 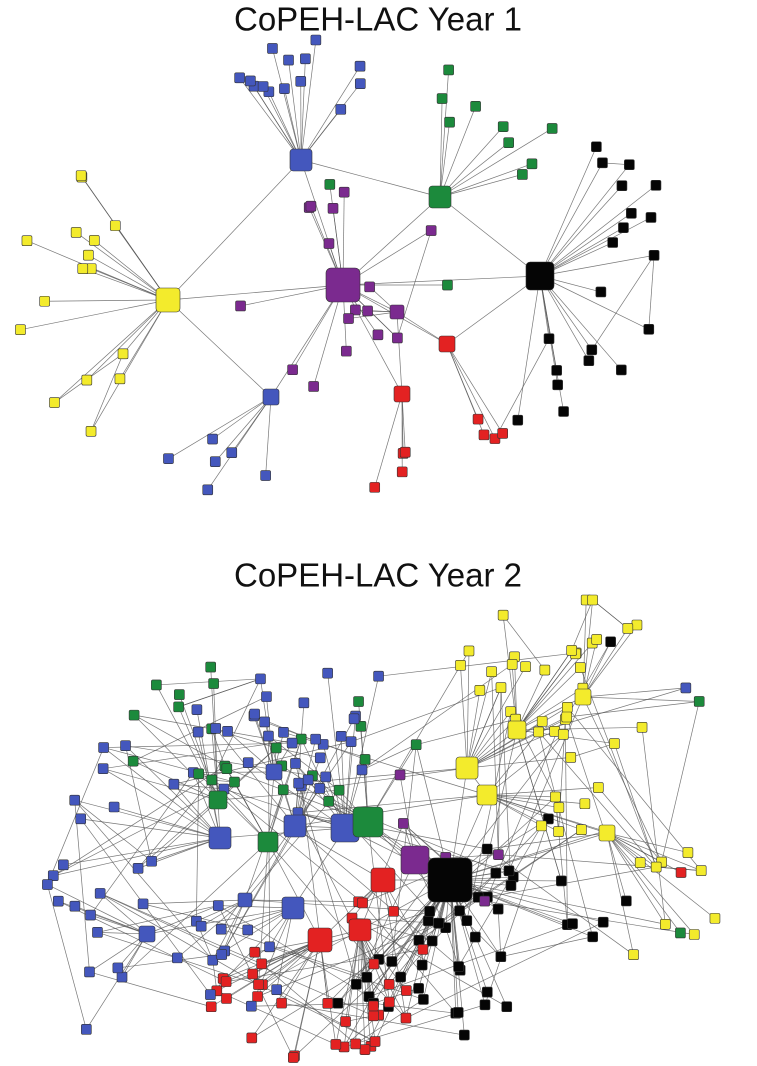 I want to click on network-title: CoPEH-LAC Year 1, so click(x=378, y=19).